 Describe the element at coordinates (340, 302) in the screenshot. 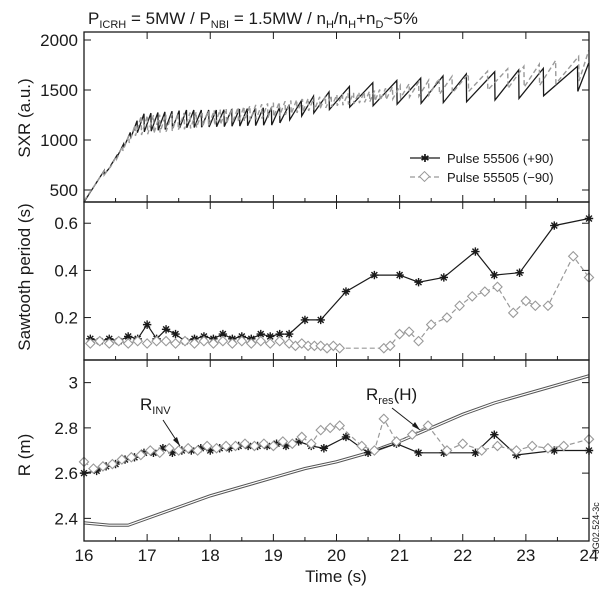

I see `period-series-1-line` at that location.